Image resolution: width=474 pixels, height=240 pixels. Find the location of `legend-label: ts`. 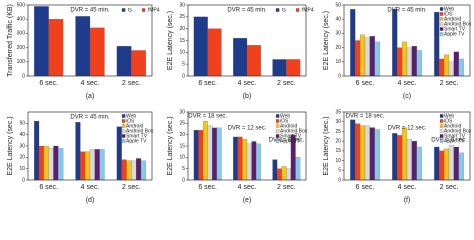

legend-label: ts is located at coordinates (284, 10).